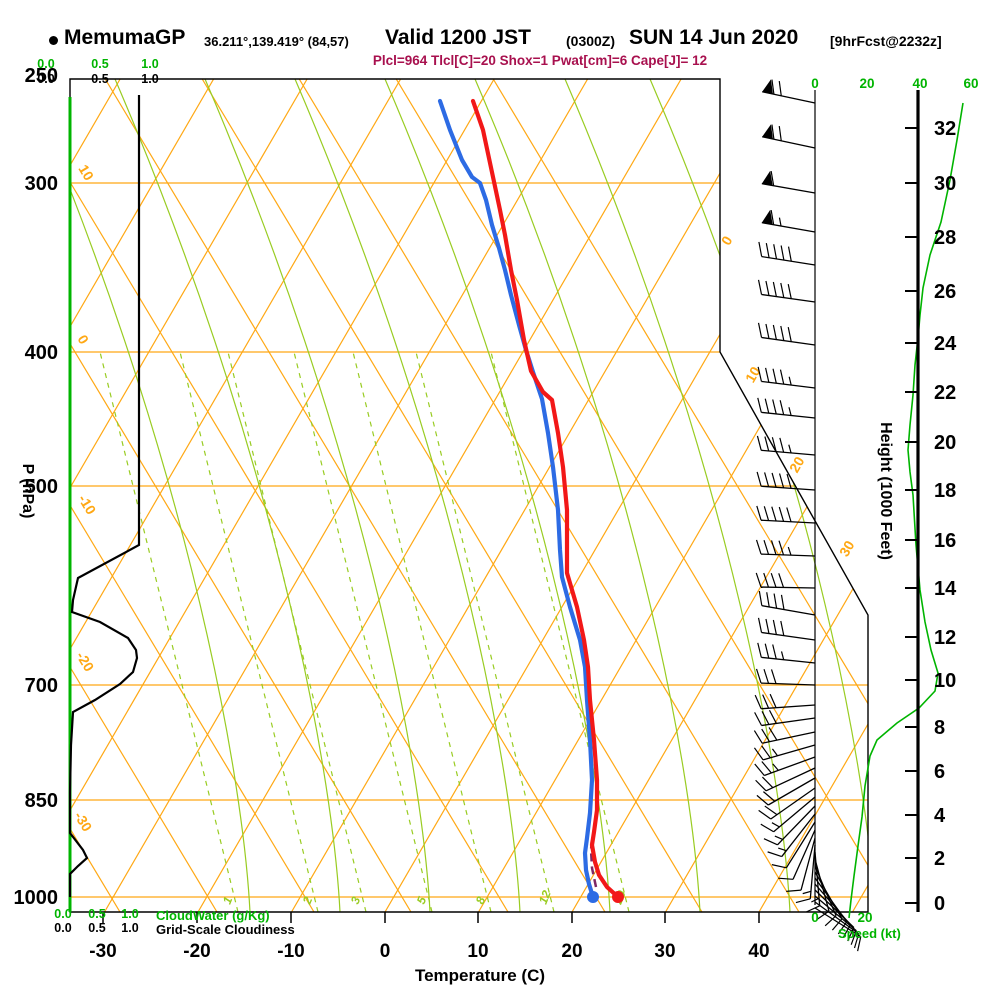 This screenshot has width=1000, height=1000. What do you see at coordinates (41, 487) in the screenshot?
I see `svg-text: 500` at bounding box center [41, 487].